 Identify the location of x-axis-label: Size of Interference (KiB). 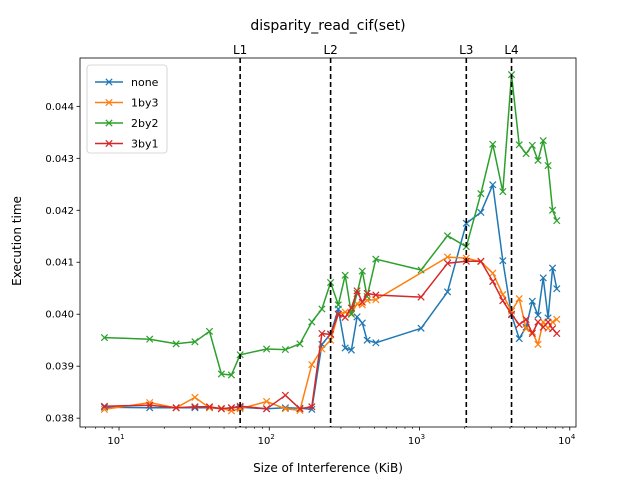
(328, 468).